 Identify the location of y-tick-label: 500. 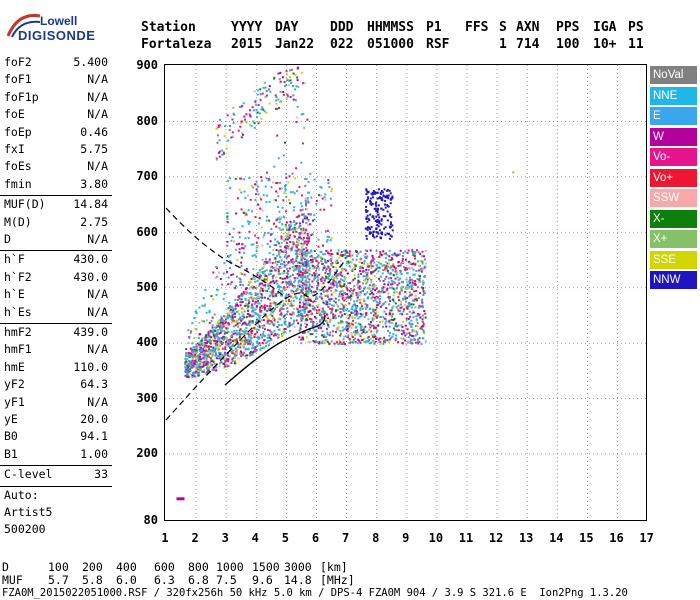
(147, 287).